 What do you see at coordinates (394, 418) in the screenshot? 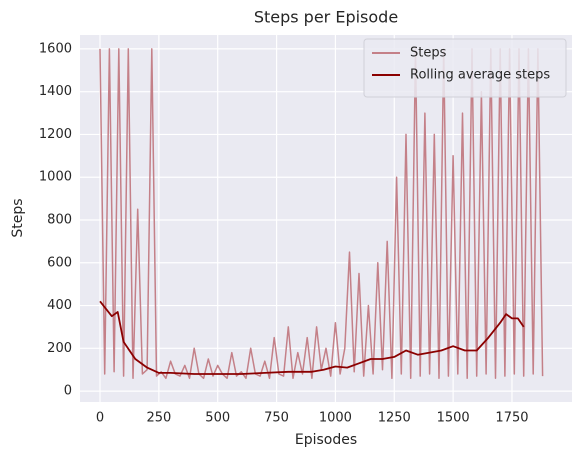
I see `x-tick-label: 1250` at bounding box center [394, 418].